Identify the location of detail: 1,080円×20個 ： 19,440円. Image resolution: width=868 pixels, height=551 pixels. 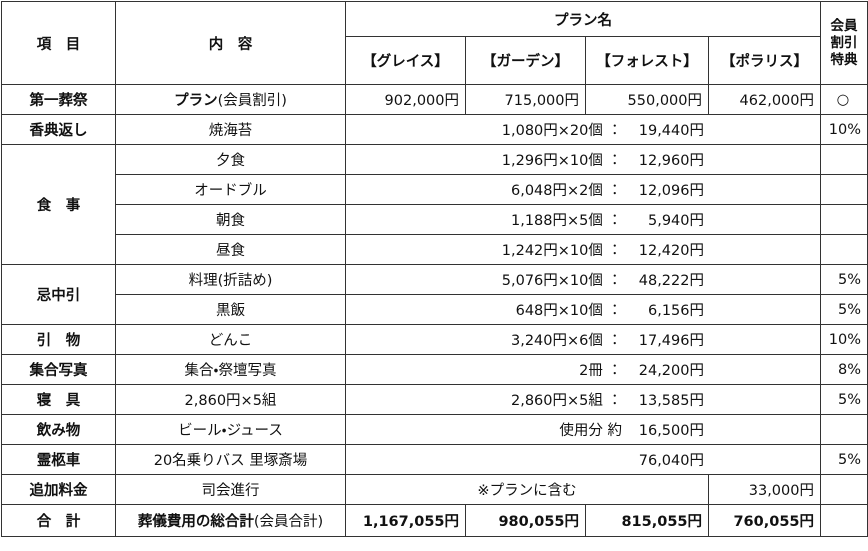
(527, 129).